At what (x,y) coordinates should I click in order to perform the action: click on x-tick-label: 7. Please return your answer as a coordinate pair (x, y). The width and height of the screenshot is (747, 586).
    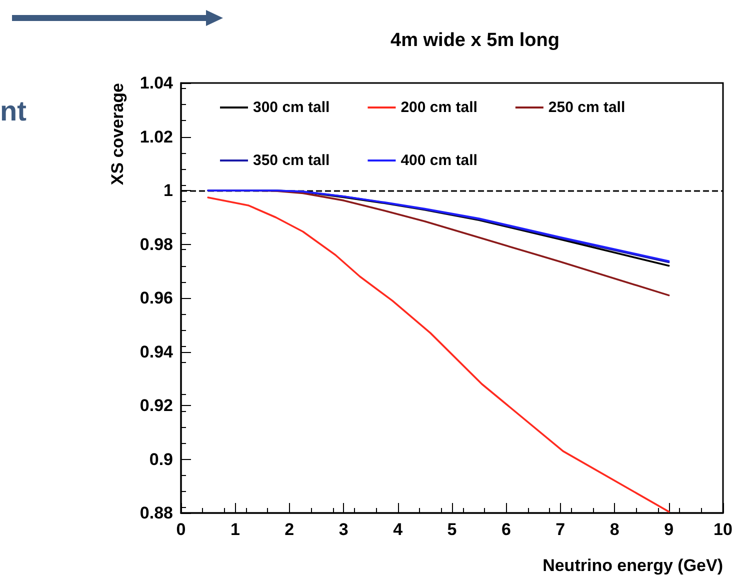
    Looking at the image, I should click on (561, 529).